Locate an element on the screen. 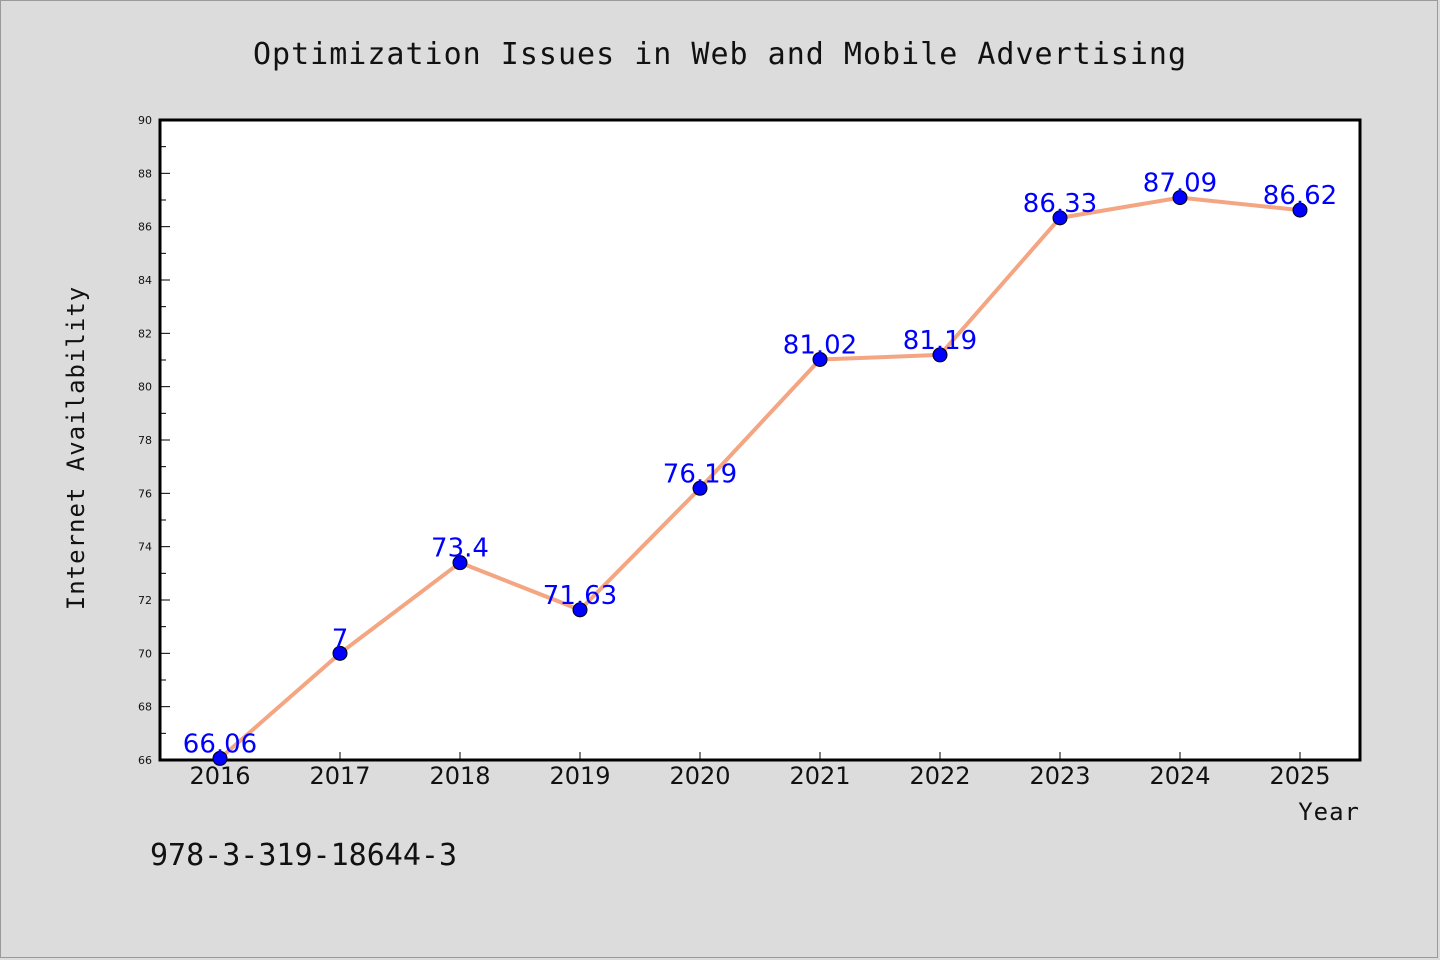 Image resolution: width=1440 pixels, height=960 pixels. y-tick-label: 66 is located at coordinates (145, 760).